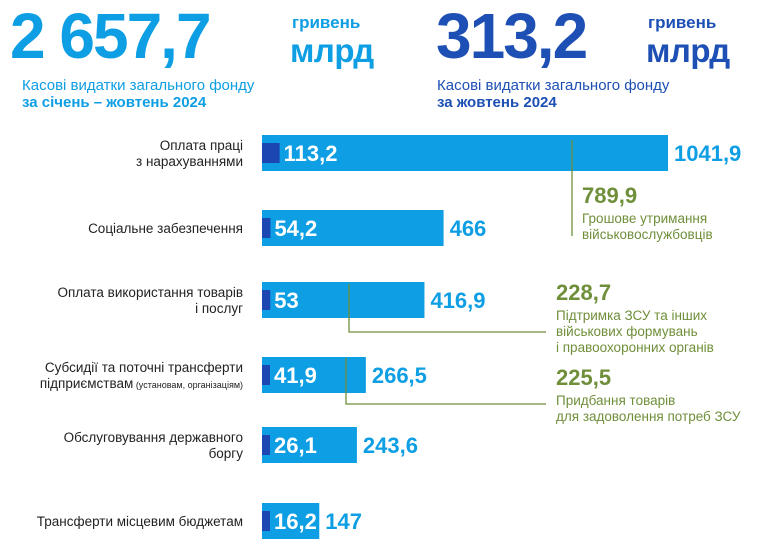 This screenshot has height=545, width=768. I want to click on annotation-text-0-0: Грошове утримання, so click(644, 218).